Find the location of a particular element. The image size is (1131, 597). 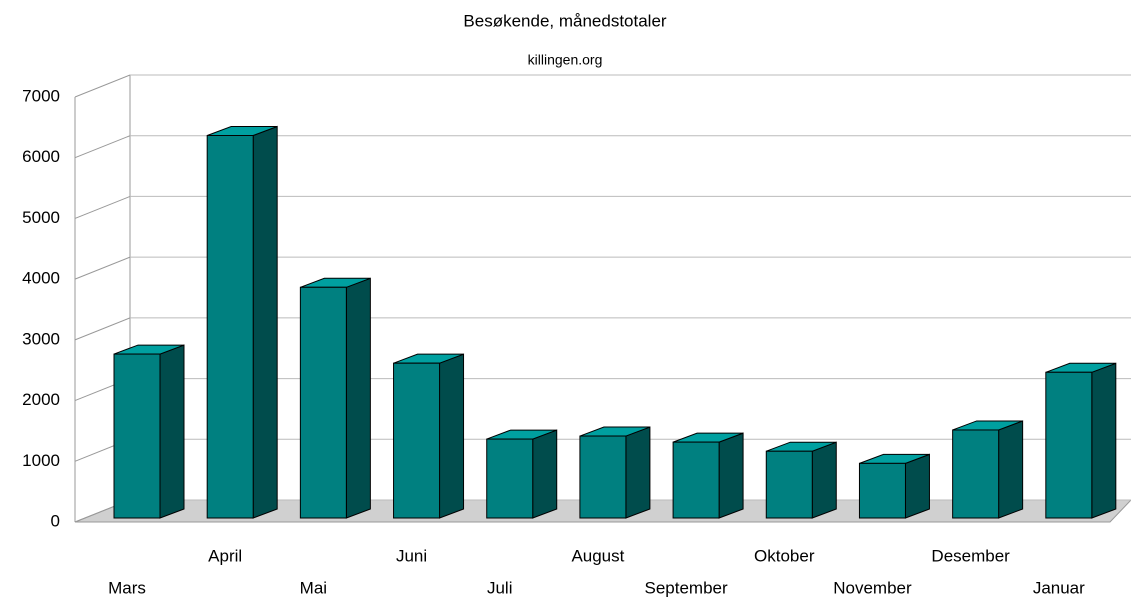

y-tick-label: 2000 is located at coordinates (41, 399).